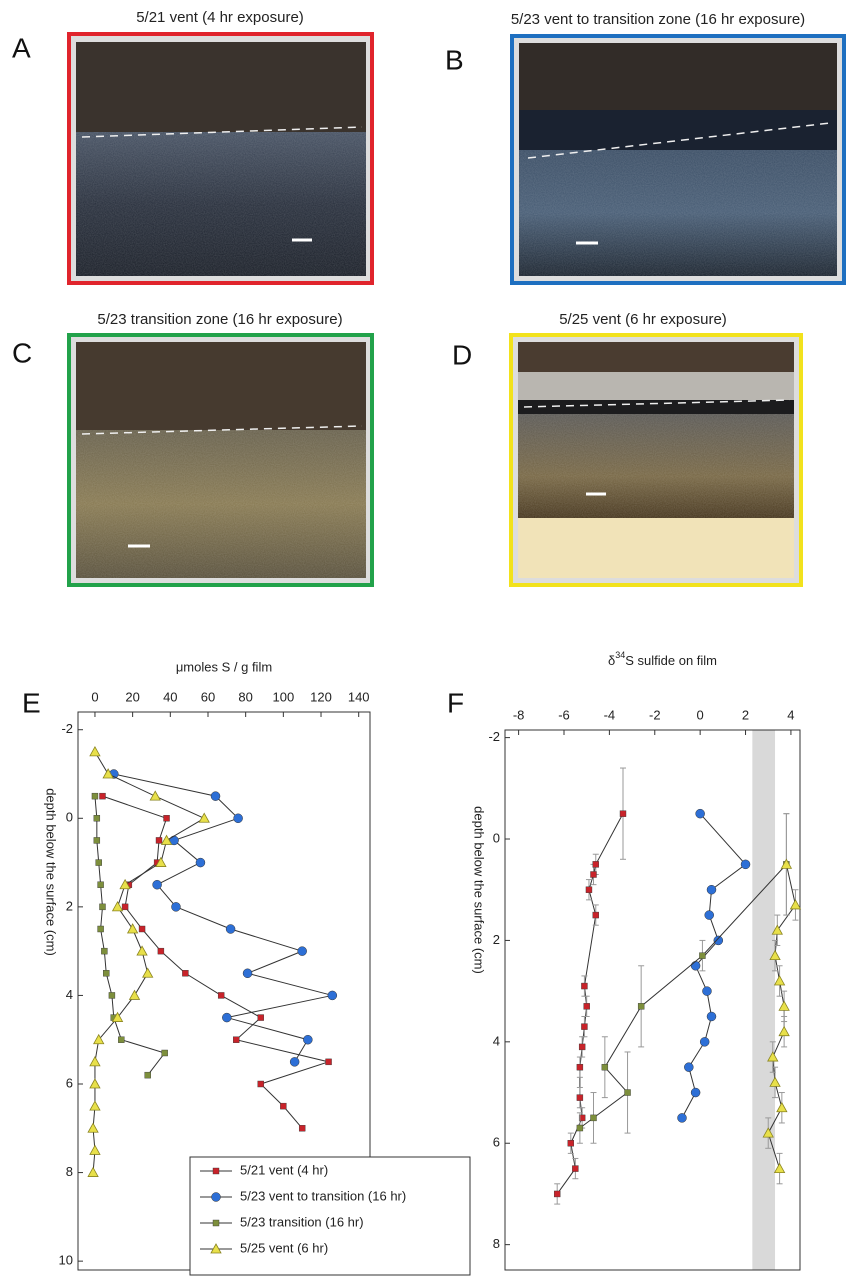  Describe the element at coordinates (745, 714) in the screenshot. I see `x-tick-label: 2` at that location.